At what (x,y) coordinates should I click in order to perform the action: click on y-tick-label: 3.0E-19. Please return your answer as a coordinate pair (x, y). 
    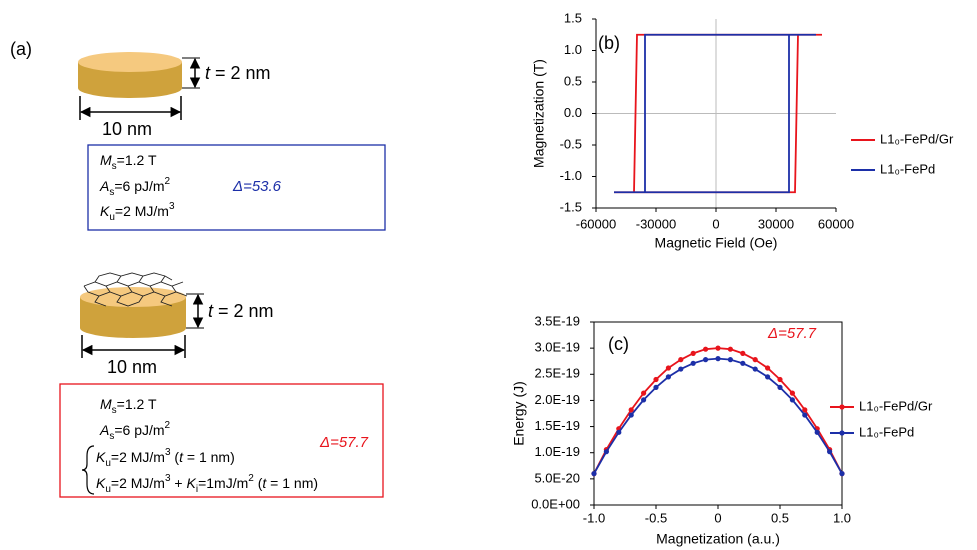
    Looking at the image, I should click on (557, 347).